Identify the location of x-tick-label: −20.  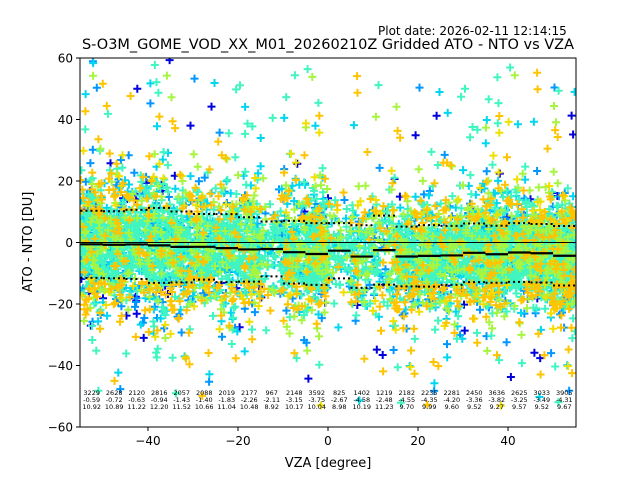
(237, 441).